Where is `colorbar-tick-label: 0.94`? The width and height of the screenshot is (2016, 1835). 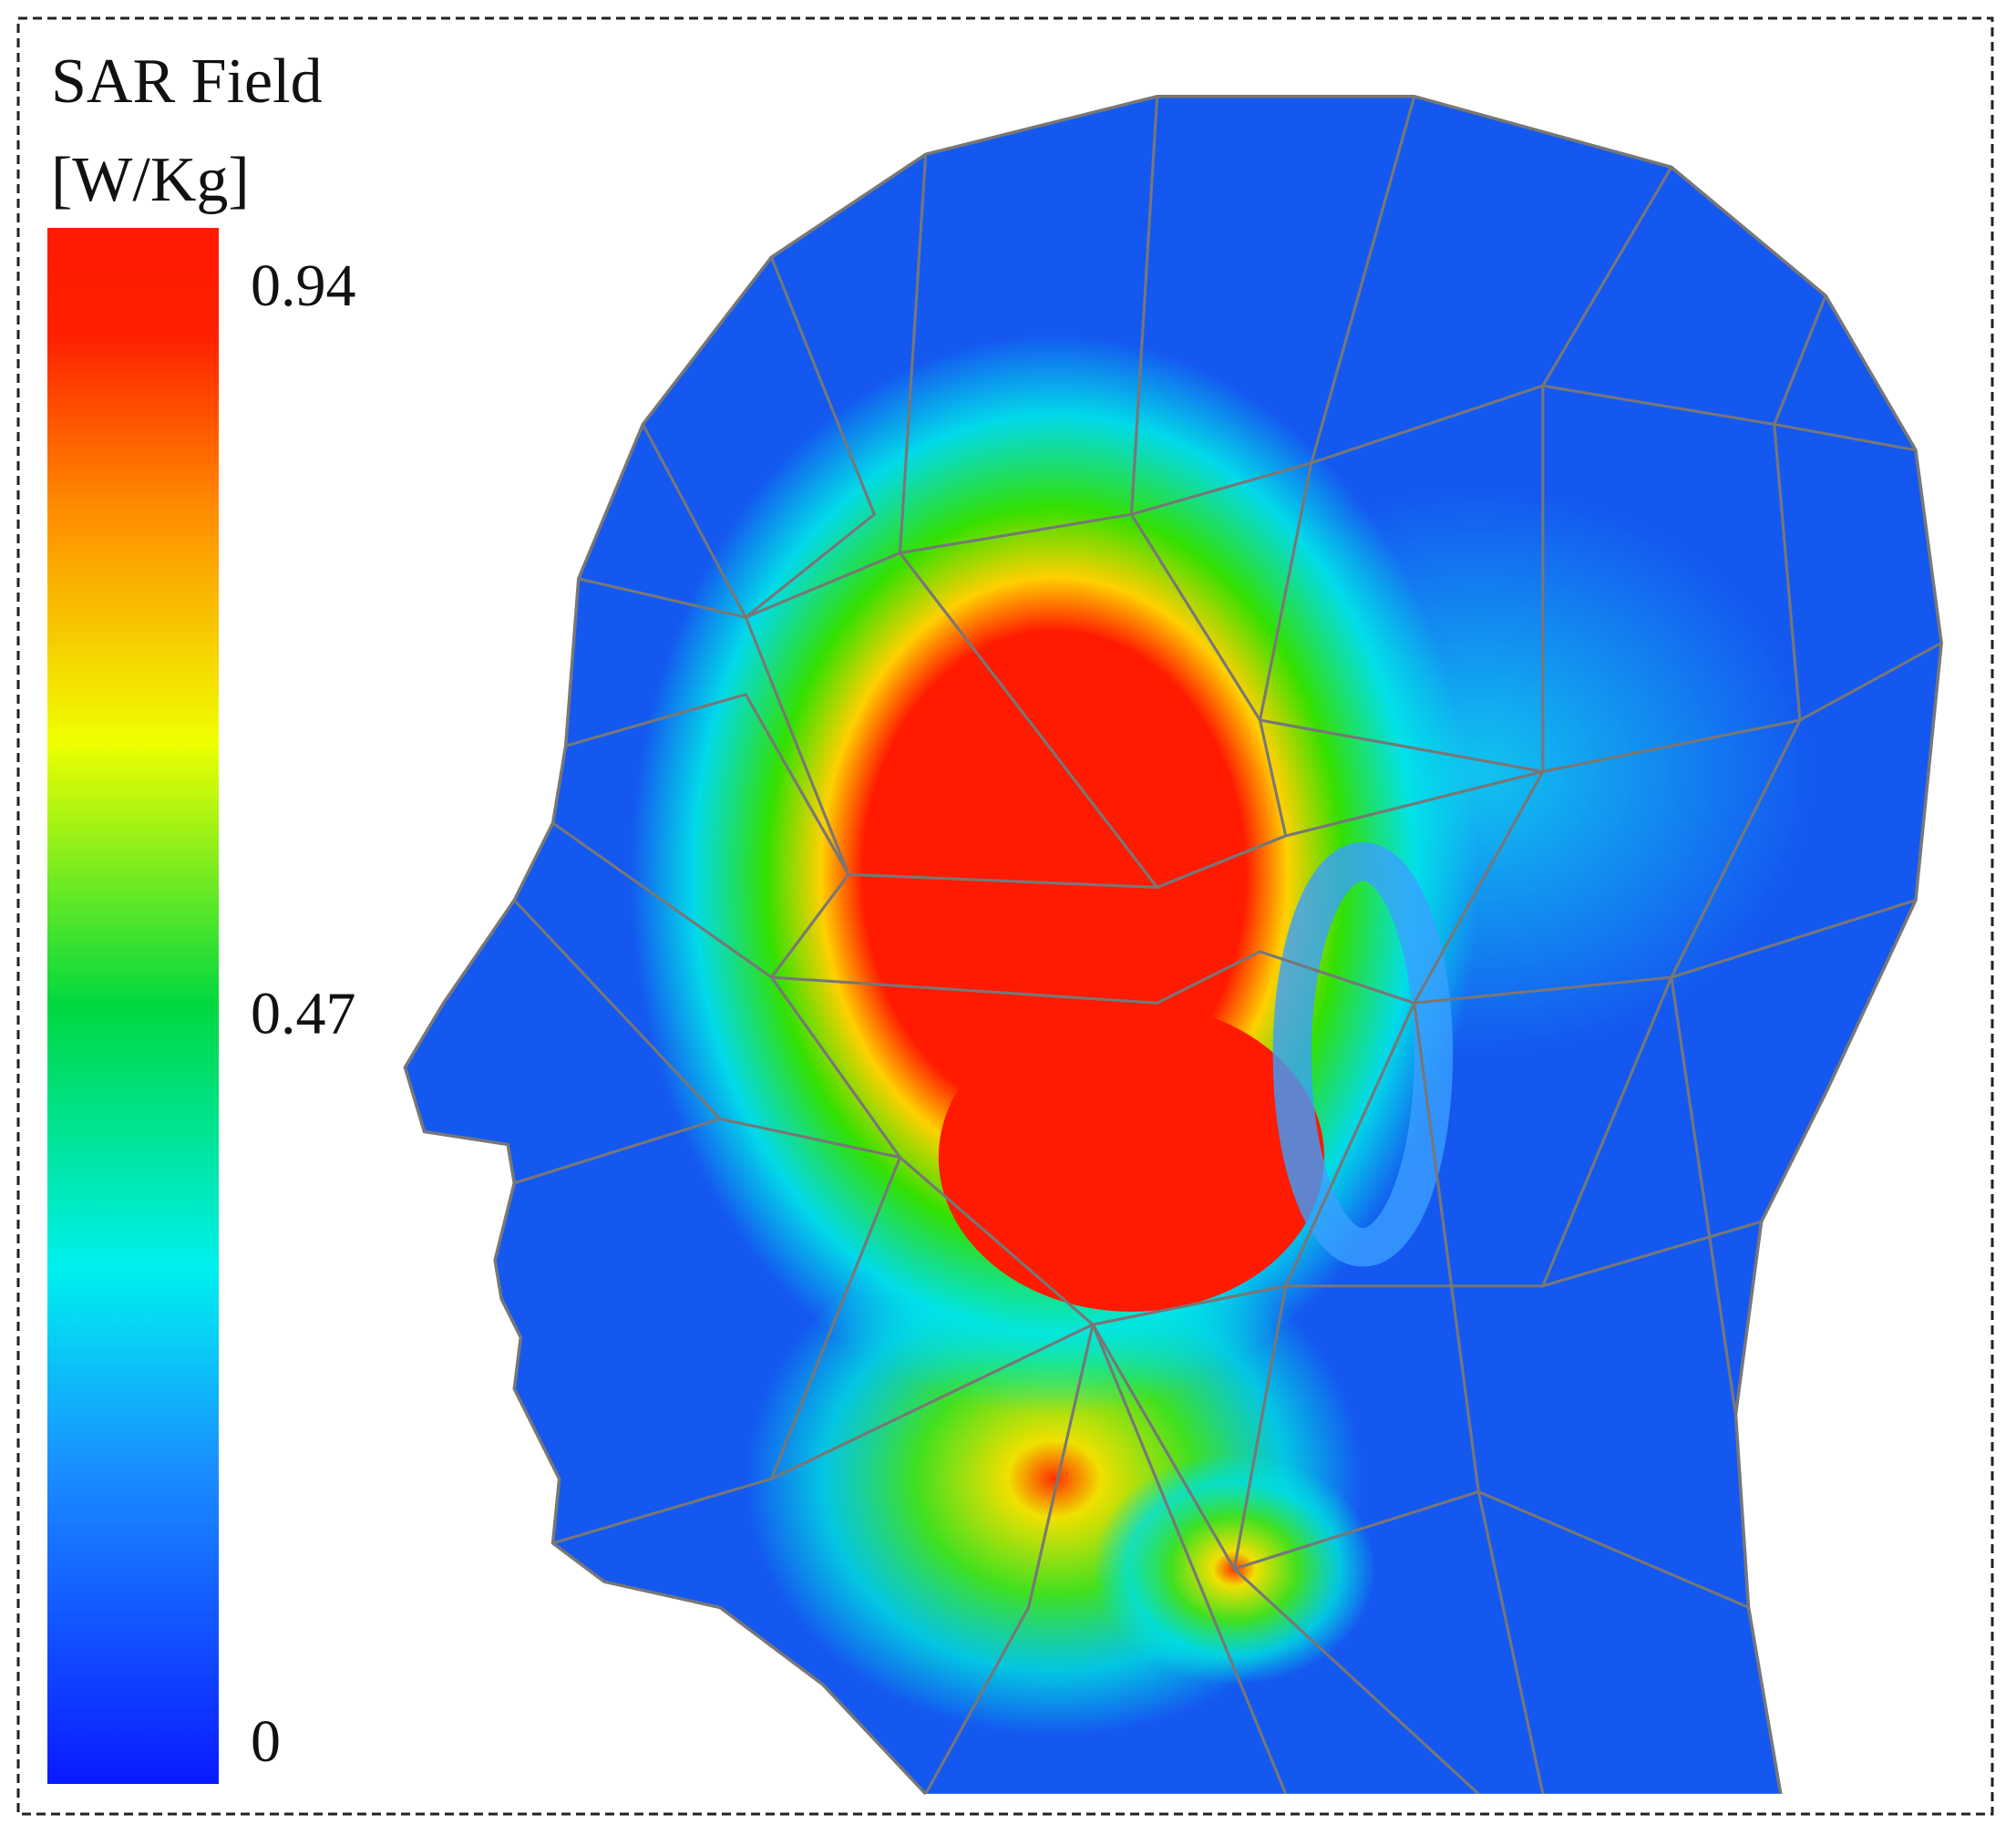
colorbar-tick-label: 0.94 is located at coordinates (303, 286).